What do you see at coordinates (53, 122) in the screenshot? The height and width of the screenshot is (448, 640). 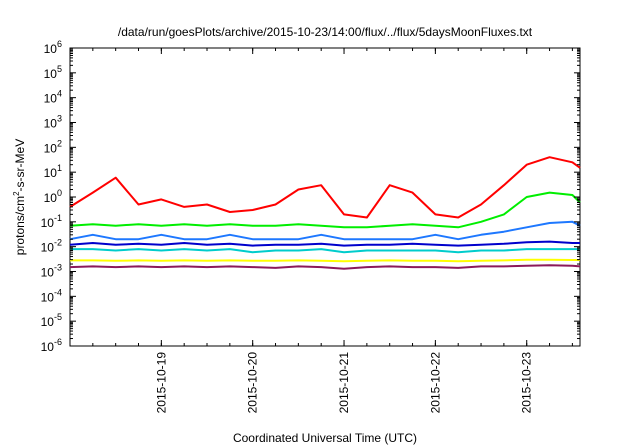 I see `y-tick-label: 10³` at bounding box center [53, 122].